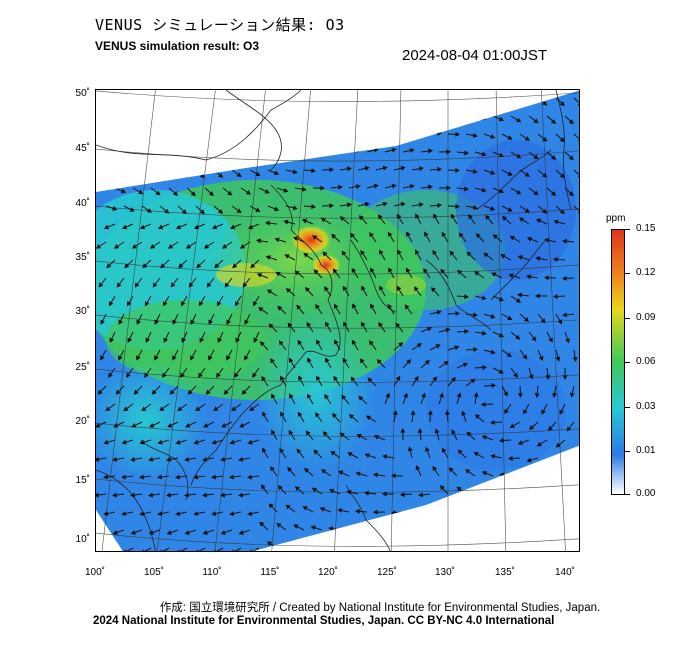  What do you see at coordinates (564, 572) in the screenshot?
I see `lon-label: 140˚` at bounding box center [564, 572].